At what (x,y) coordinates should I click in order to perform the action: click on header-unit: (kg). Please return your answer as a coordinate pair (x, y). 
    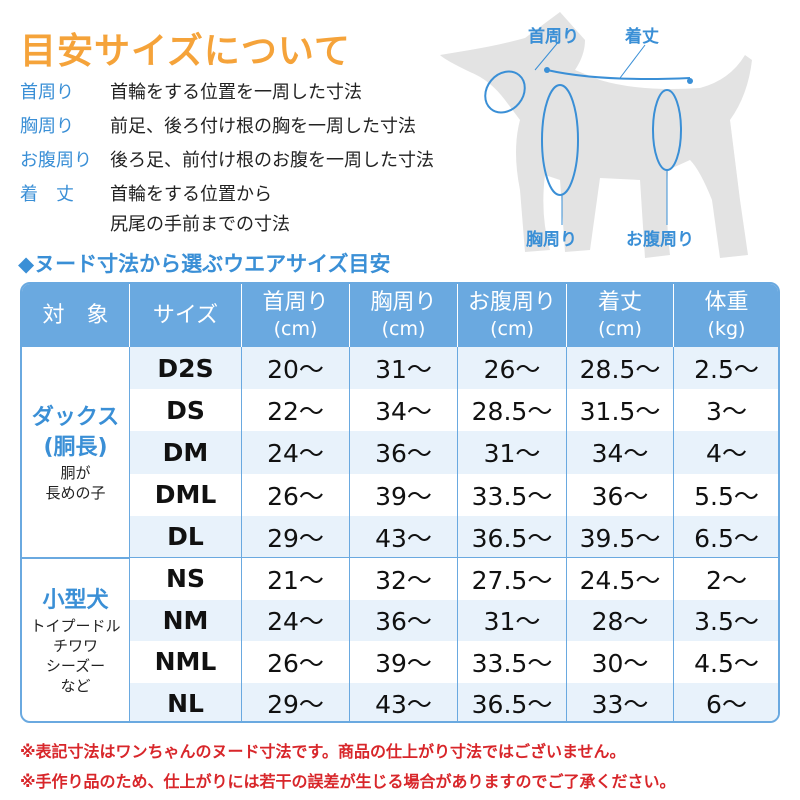
    Looking at the image, I should click on (726, 328).